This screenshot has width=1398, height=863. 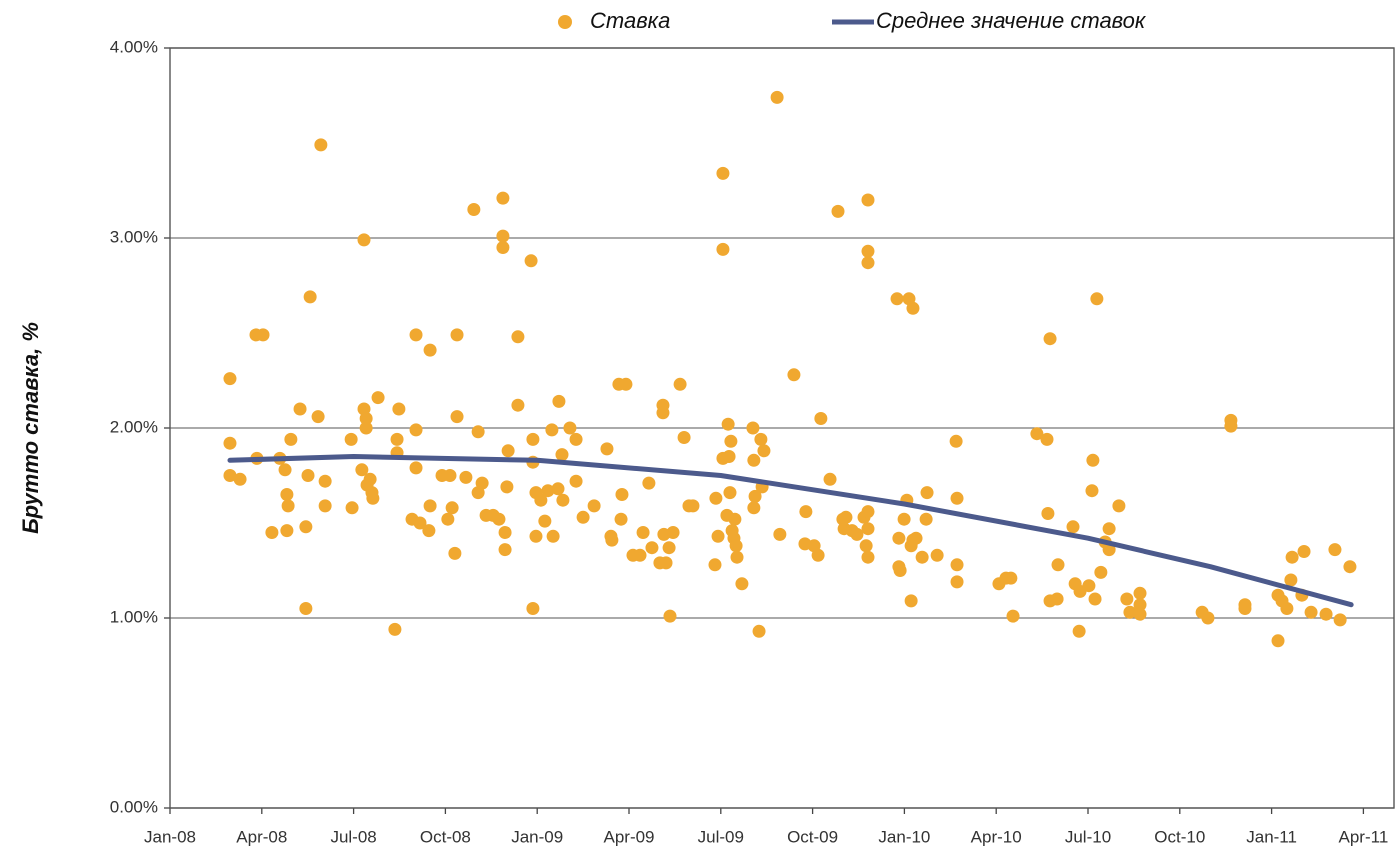 What do you see at coordinates (134, 806) in the screenshot?
I see `y-tick-label: 0.00%` at bounding box center [134, 806].